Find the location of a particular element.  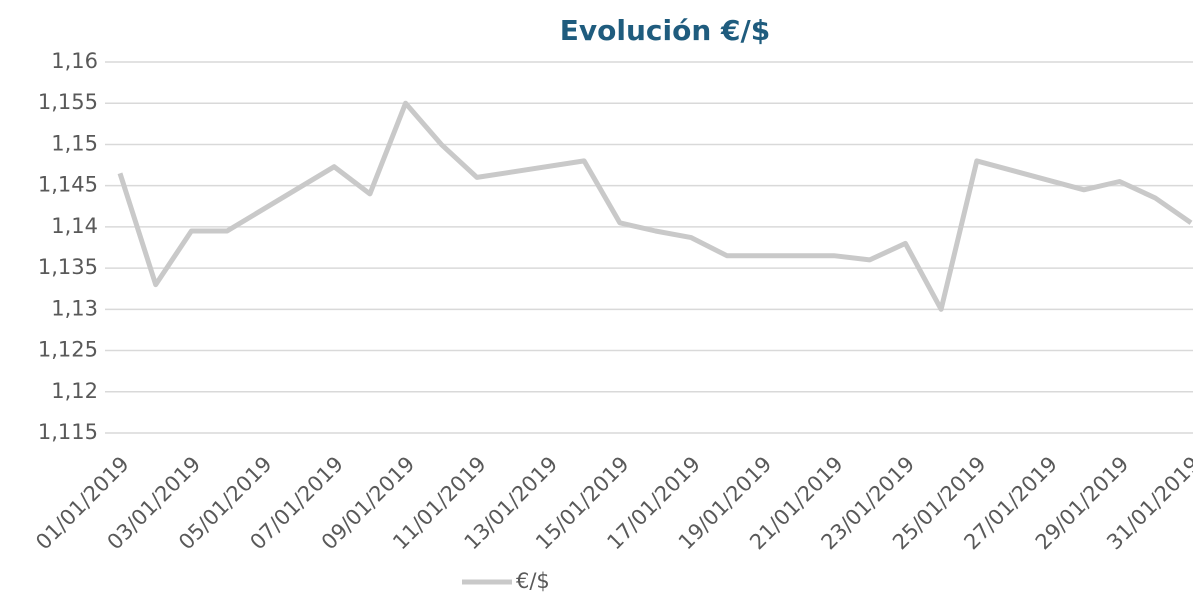

y-tick-label: 1,16 is located at coordinates (74, 61).